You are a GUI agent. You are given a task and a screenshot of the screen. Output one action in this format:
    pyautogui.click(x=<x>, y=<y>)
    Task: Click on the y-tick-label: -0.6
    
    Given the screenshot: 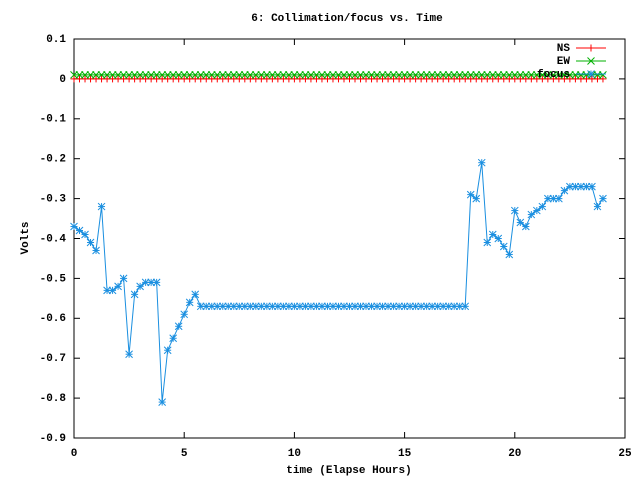 What is the action you would take?
    pyautogui.click(x=53, y=319)
    